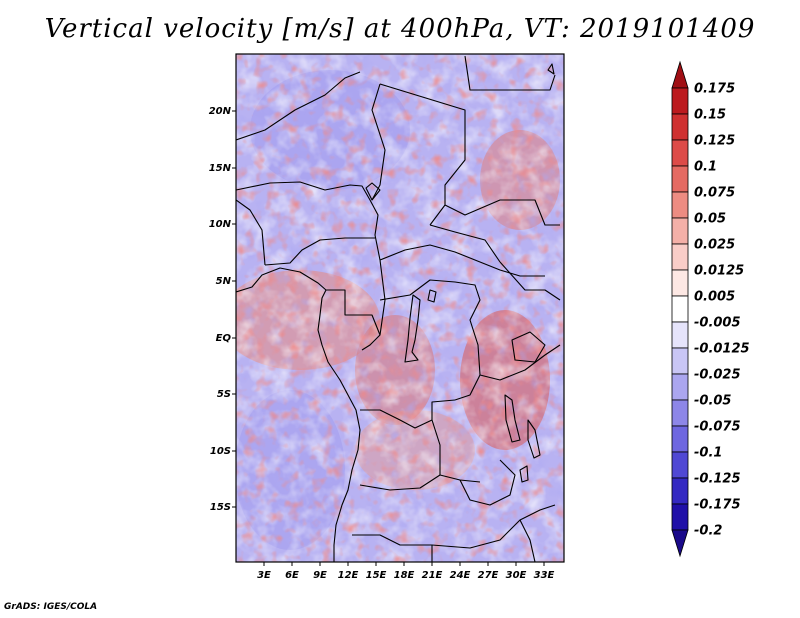 Image resolution: width=800 pixels, height=618 pixels. What do you see at coordinates (220, 111) in the screenshot?
I see `lat-tick-label: 20N` at bounding box center [220, 111].